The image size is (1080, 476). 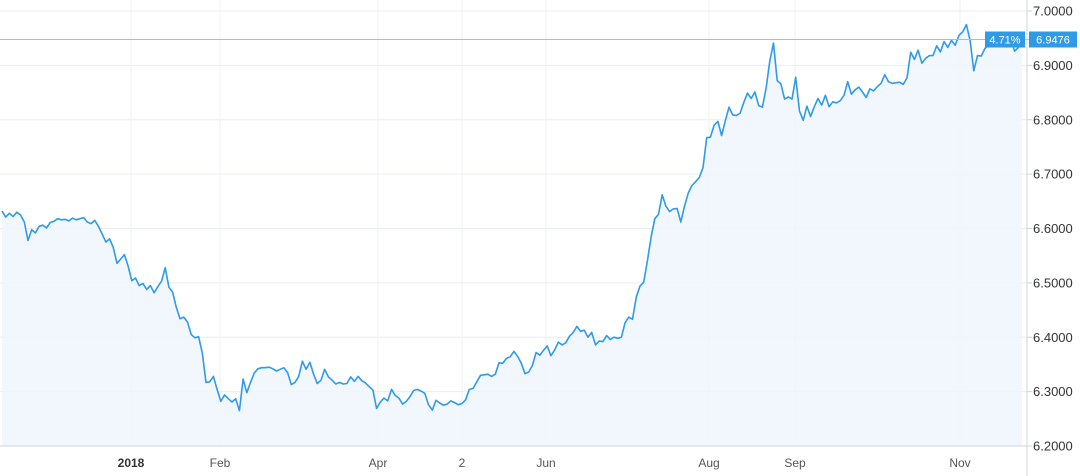 What do you see at coordinates (545, 463) in the screenshot?
I see `x-tick-label: Jun` at bounding box center [545, 463].